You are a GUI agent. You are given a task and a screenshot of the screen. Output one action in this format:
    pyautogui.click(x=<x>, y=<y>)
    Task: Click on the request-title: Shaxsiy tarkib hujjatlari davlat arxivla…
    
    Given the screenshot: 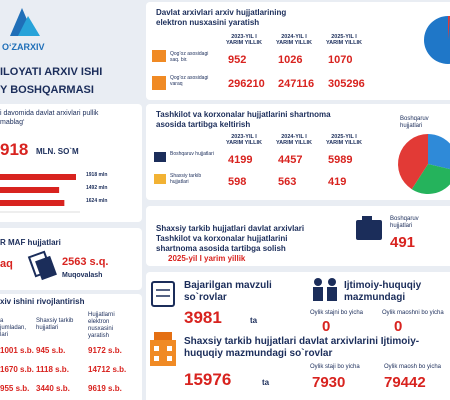 What is the action you would take?
    pyautogui.click(x=302, y=347)
    